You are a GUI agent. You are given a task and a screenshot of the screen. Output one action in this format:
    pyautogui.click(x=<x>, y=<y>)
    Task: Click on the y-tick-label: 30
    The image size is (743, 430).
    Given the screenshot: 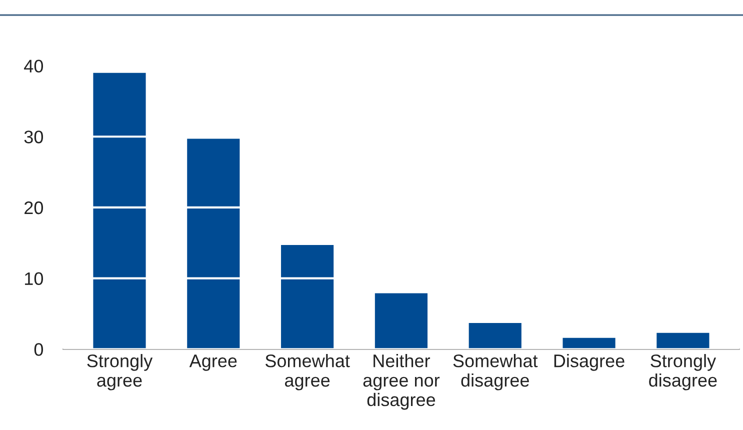 What is the action you would take?
    pyautogui.click(x=34, y=137)
    